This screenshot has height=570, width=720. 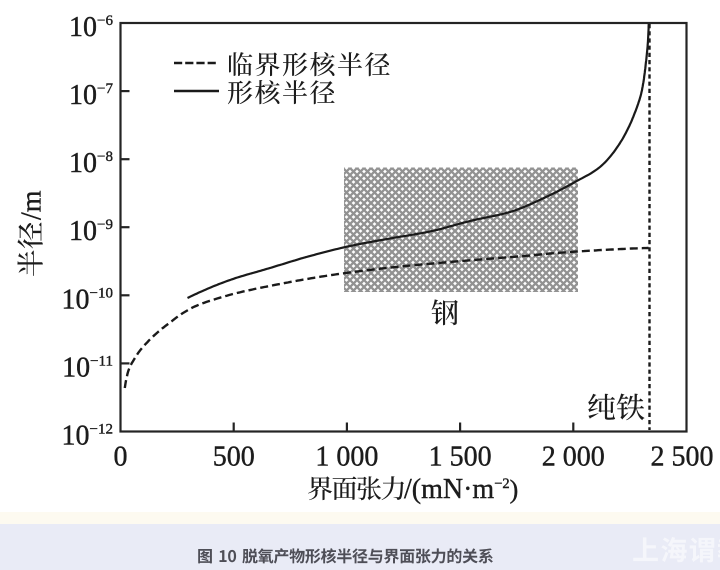 I want to click on svg-text: 10−12, so click(x=87, y=436).